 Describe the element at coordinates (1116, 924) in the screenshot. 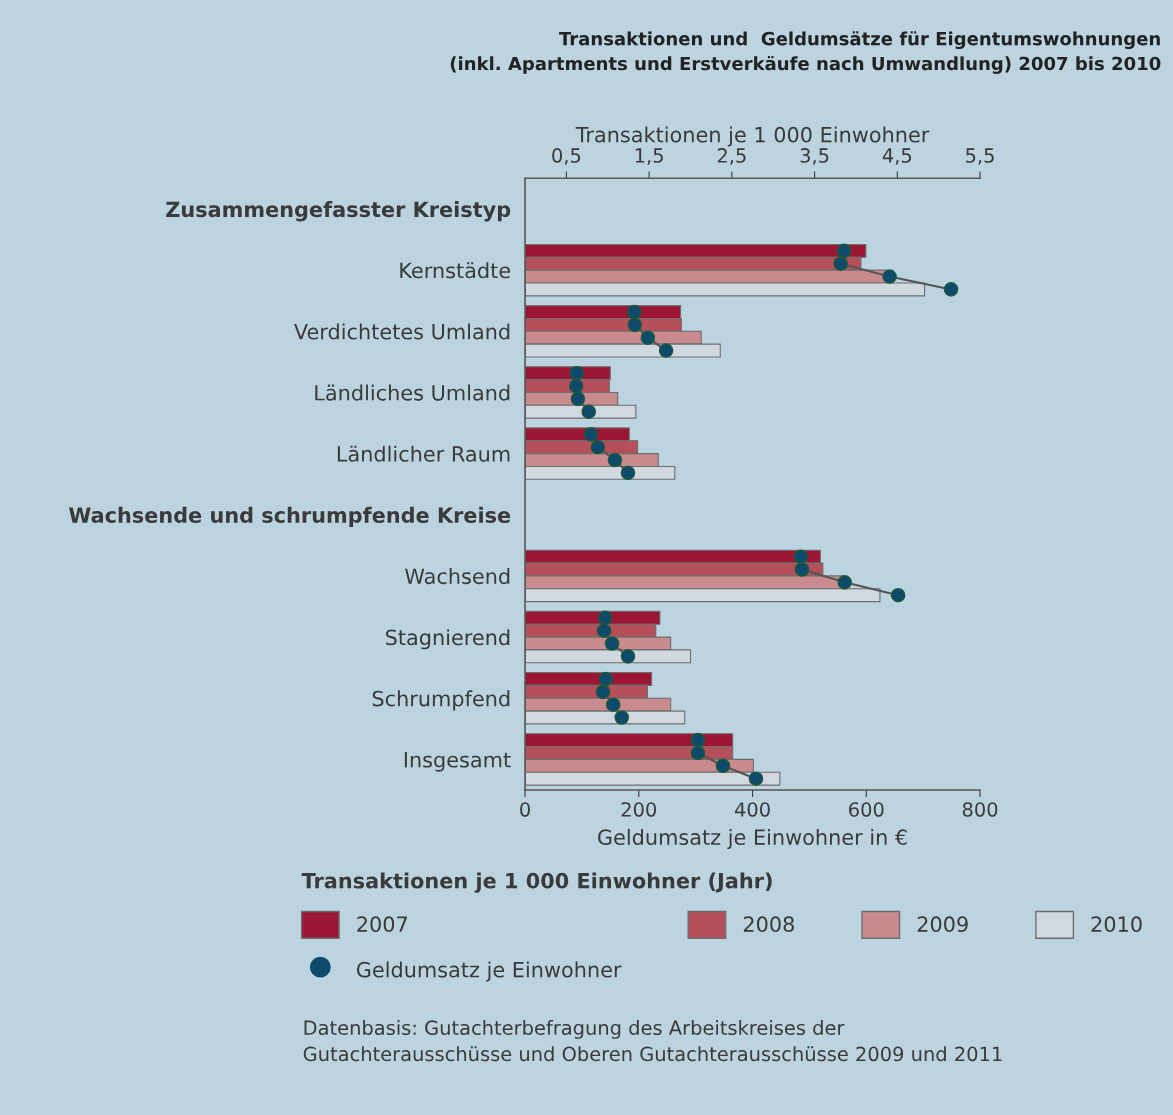

I see `legend-label: 2010` at that location.